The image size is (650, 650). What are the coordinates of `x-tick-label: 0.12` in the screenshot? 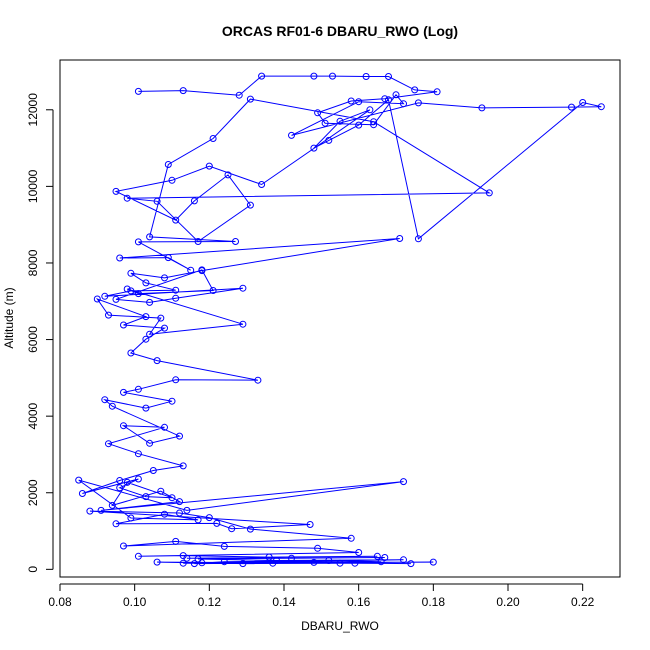 It's located at (210, 602).